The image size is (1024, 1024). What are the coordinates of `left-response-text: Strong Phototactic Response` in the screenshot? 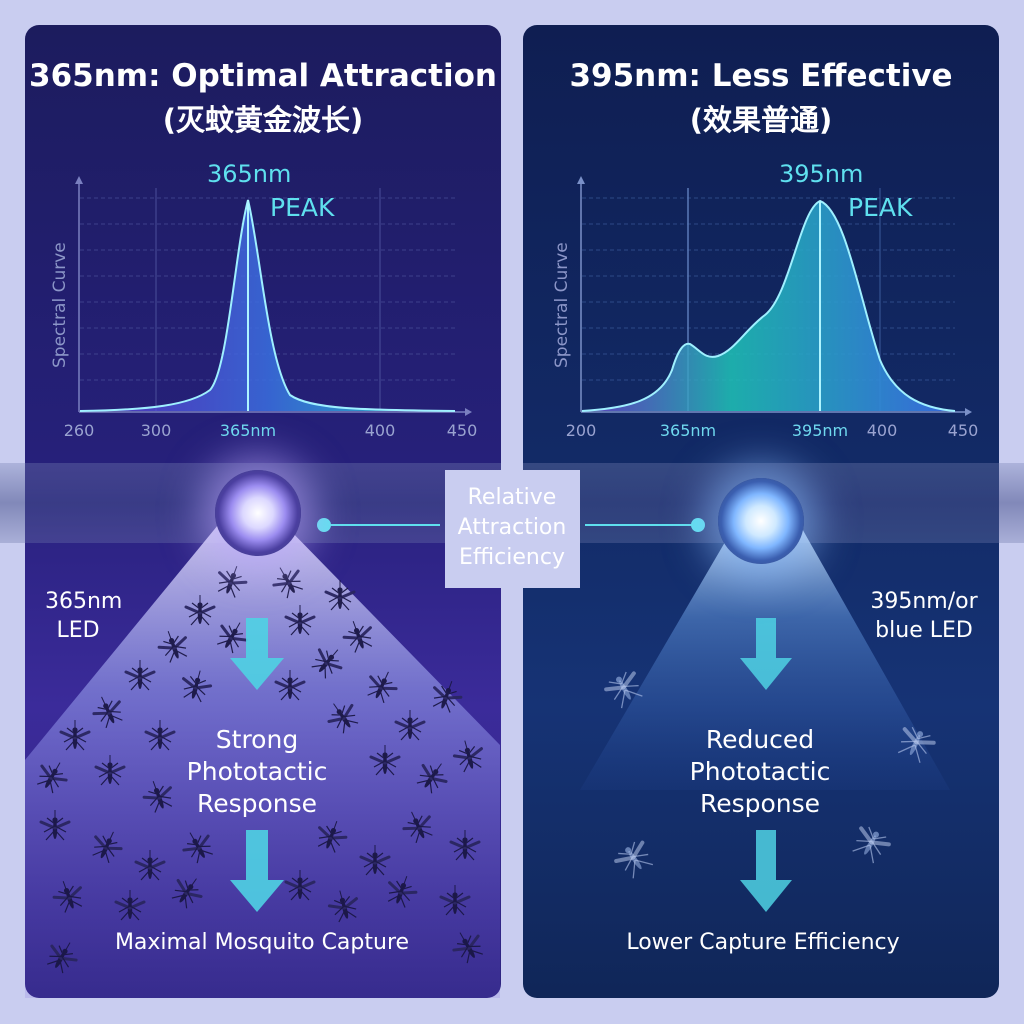 It's located at (257, 772).